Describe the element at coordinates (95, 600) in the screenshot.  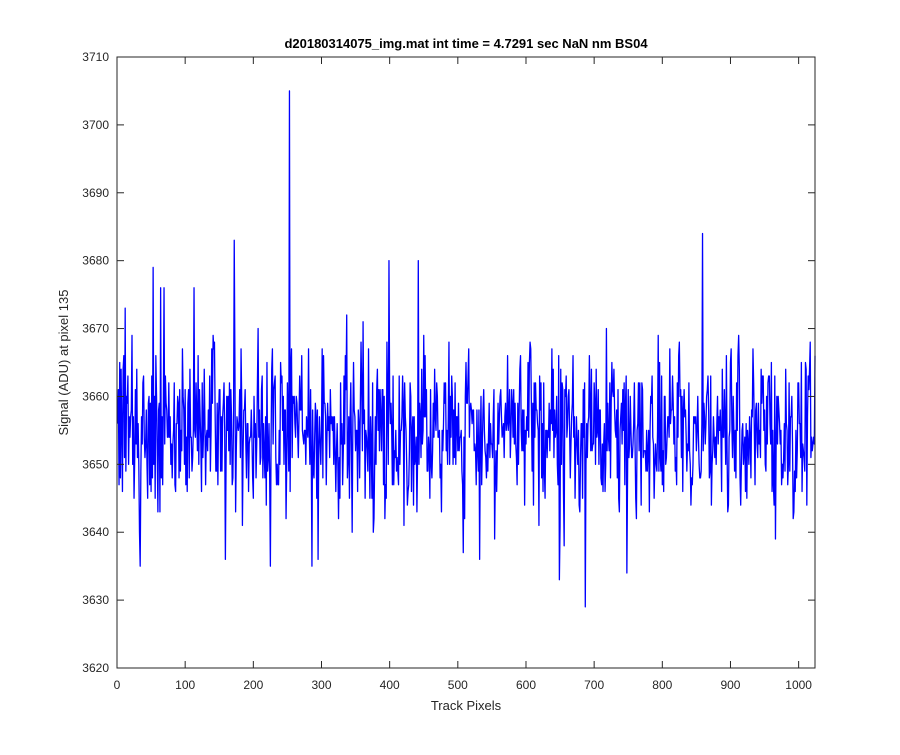
I see `y-tick-label: 3630` at that location.